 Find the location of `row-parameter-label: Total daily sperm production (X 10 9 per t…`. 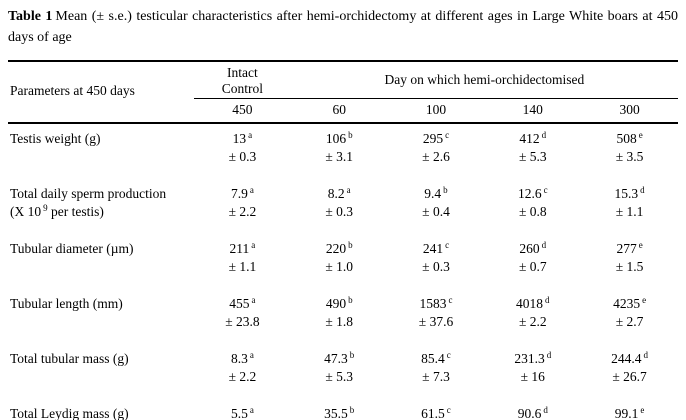

row-parameter-label: Total daily sperm production (X 10 9 per t… is located at coordinates (101, 206).